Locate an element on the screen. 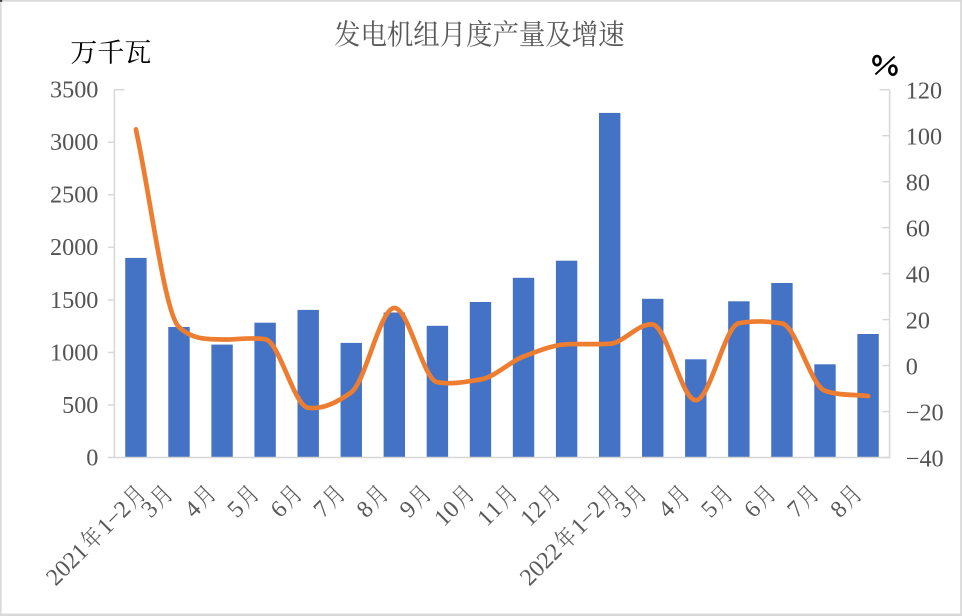  svg-text: 2000 is located at coordinates (74, 247).